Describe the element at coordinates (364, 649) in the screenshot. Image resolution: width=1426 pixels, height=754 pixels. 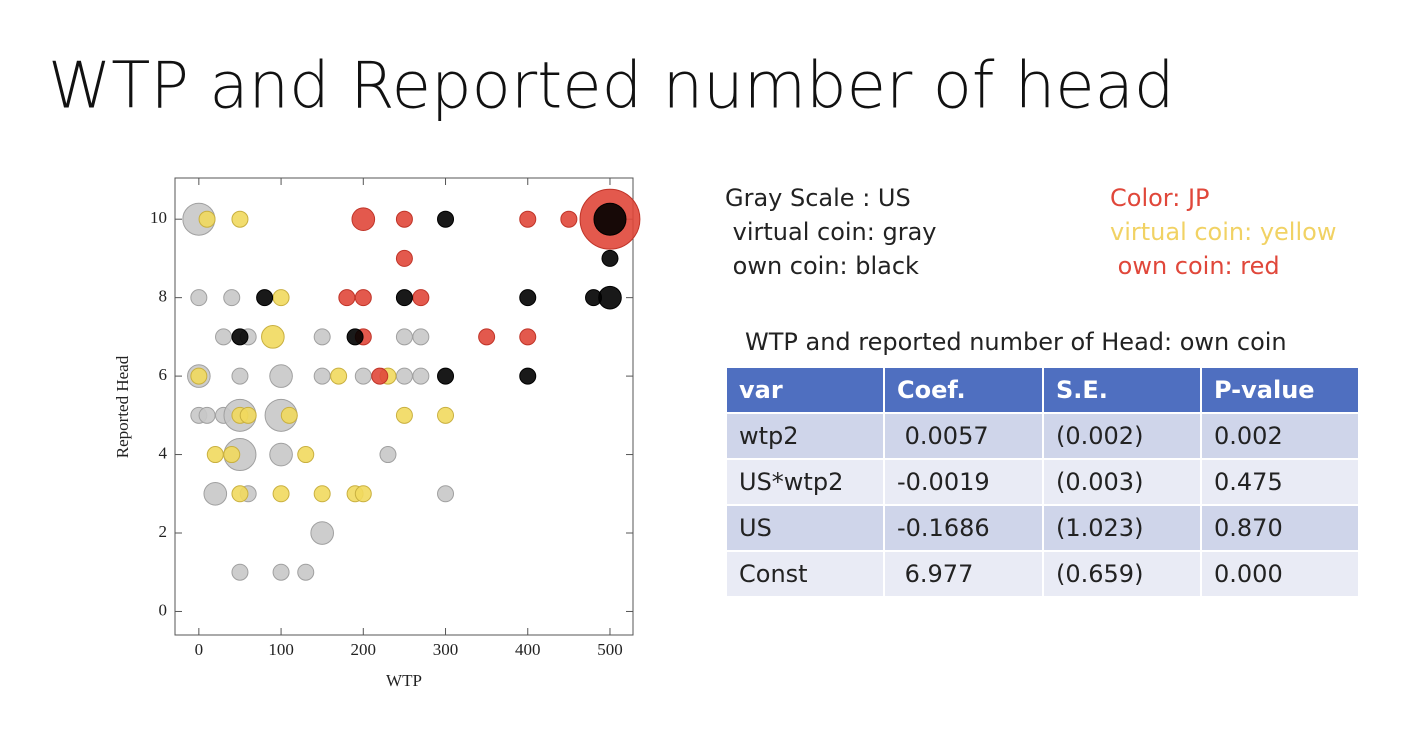
I see `x-tick-label: 200` at that location.